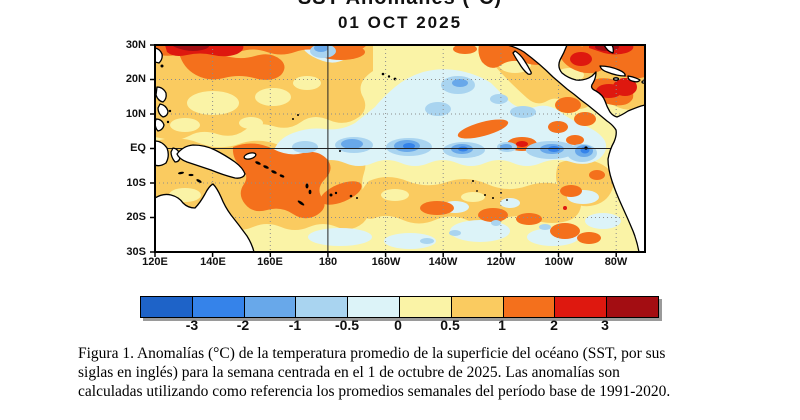  Describe the element at coordinates (243, 325) in the screenshot. I see `colorbar-tick-label: -2` at that location.